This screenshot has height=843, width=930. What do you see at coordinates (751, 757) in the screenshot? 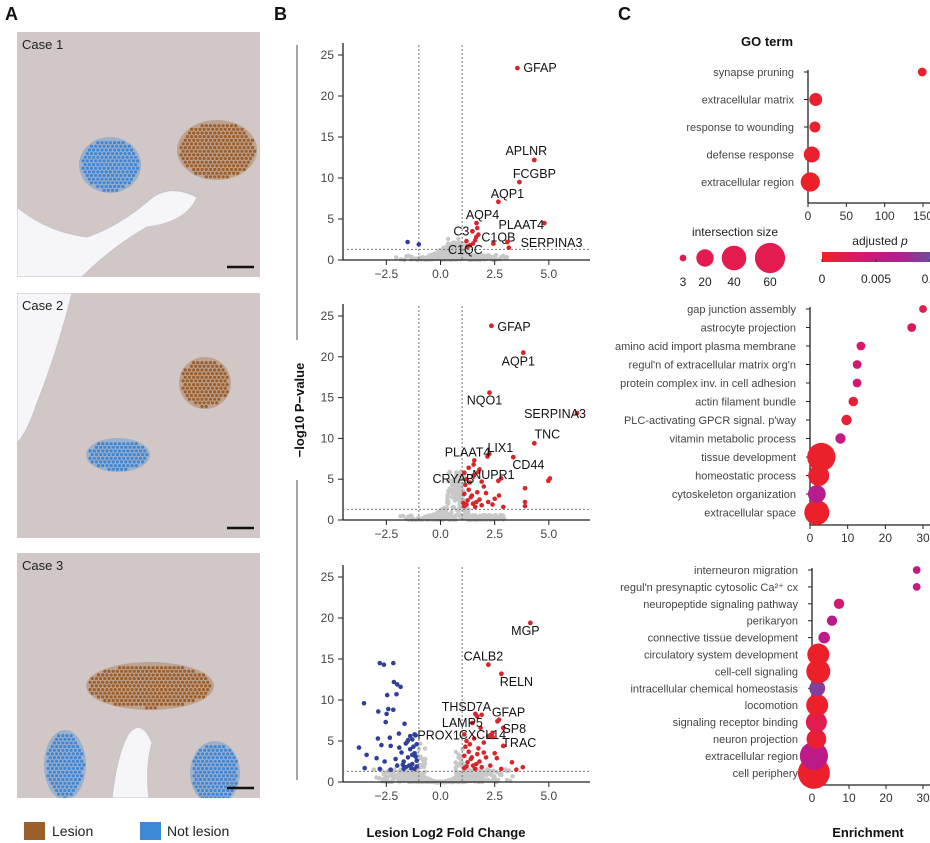
I see `go-term-label: extracellular region` at bounding box center [751, 757].